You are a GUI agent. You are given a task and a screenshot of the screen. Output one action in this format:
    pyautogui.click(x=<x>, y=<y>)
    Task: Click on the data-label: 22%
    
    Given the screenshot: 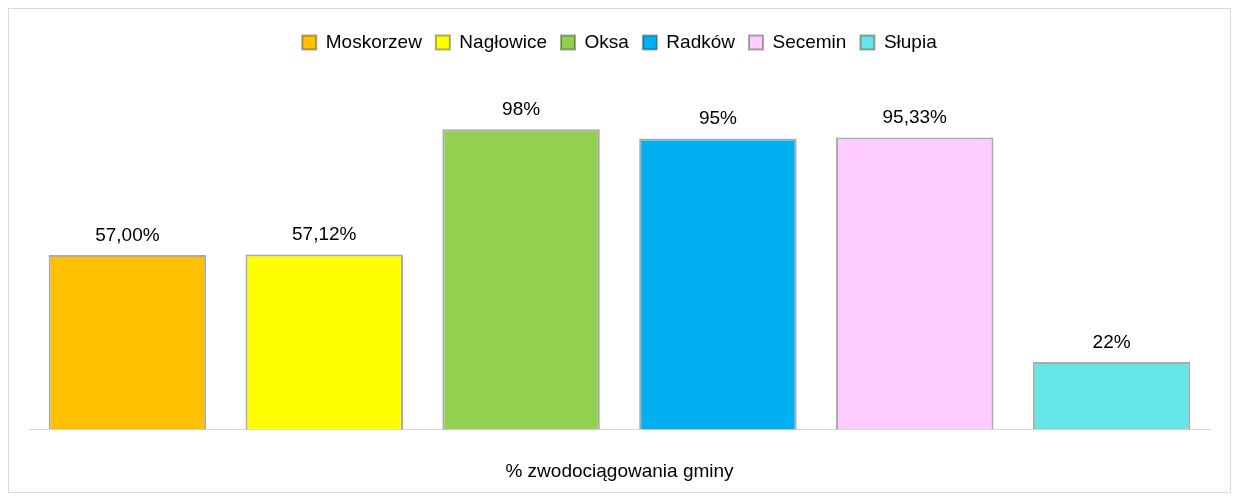 What is the action you would take?
    pyautogui.click(x=1111, y=341)
    